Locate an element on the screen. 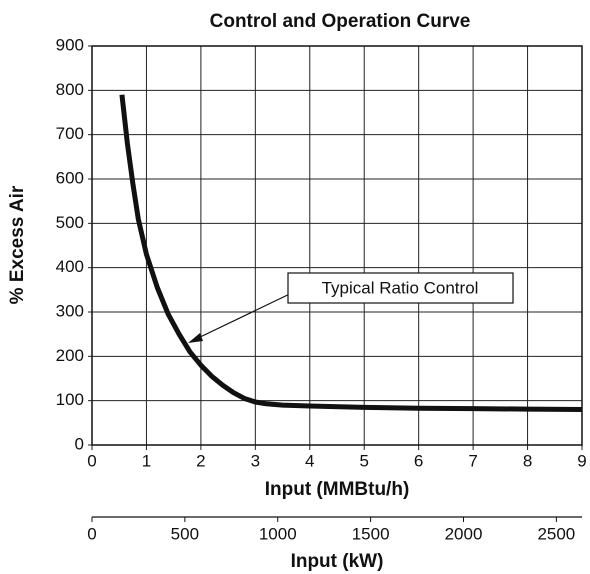  x-axis-label: Input (MMBtu/h) is located at coordinates (337, 489).